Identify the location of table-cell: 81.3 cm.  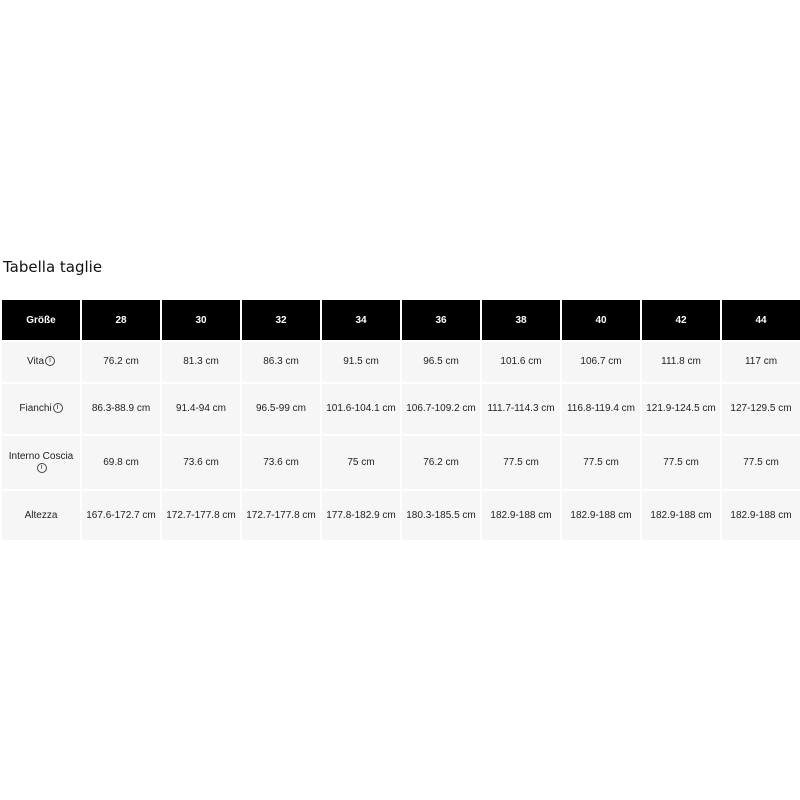
(201, 362).